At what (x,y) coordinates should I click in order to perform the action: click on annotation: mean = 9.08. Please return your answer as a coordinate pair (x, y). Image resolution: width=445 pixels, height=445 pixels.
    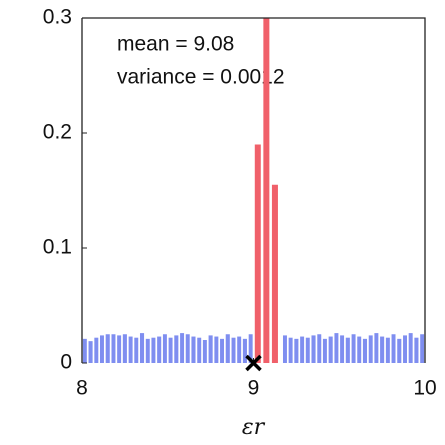
    Looking at the image, I should click on (175, 44).